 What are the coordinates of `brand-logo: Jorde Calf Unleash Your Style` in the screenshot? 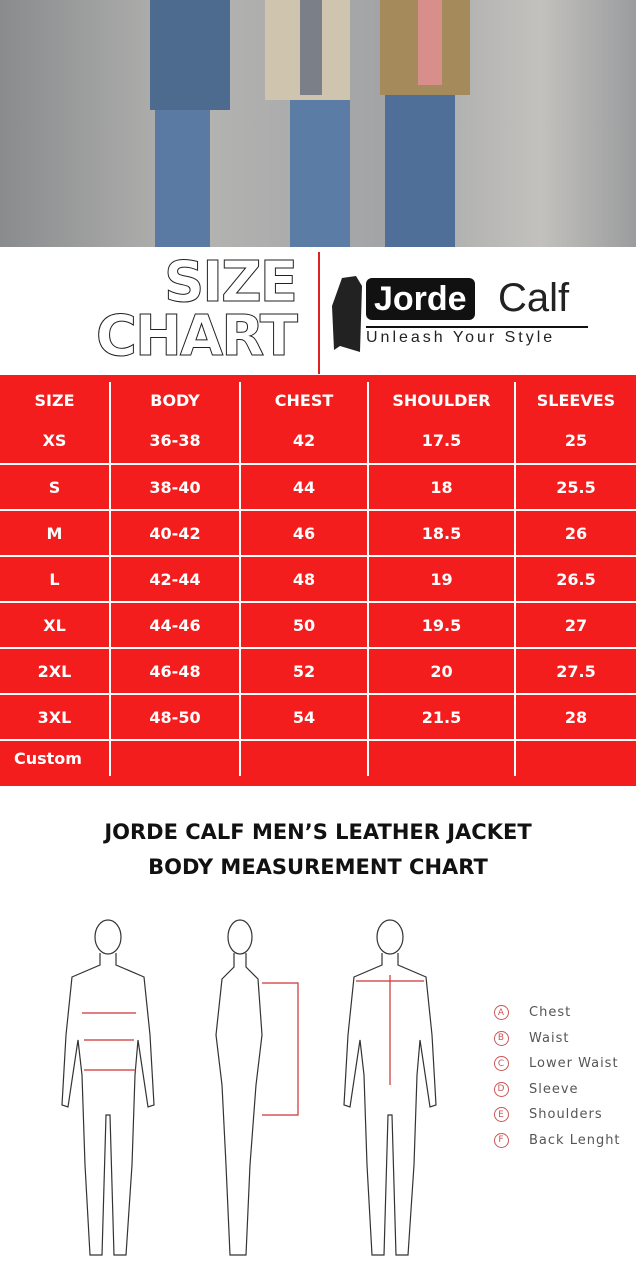 It's located at (467, 312).